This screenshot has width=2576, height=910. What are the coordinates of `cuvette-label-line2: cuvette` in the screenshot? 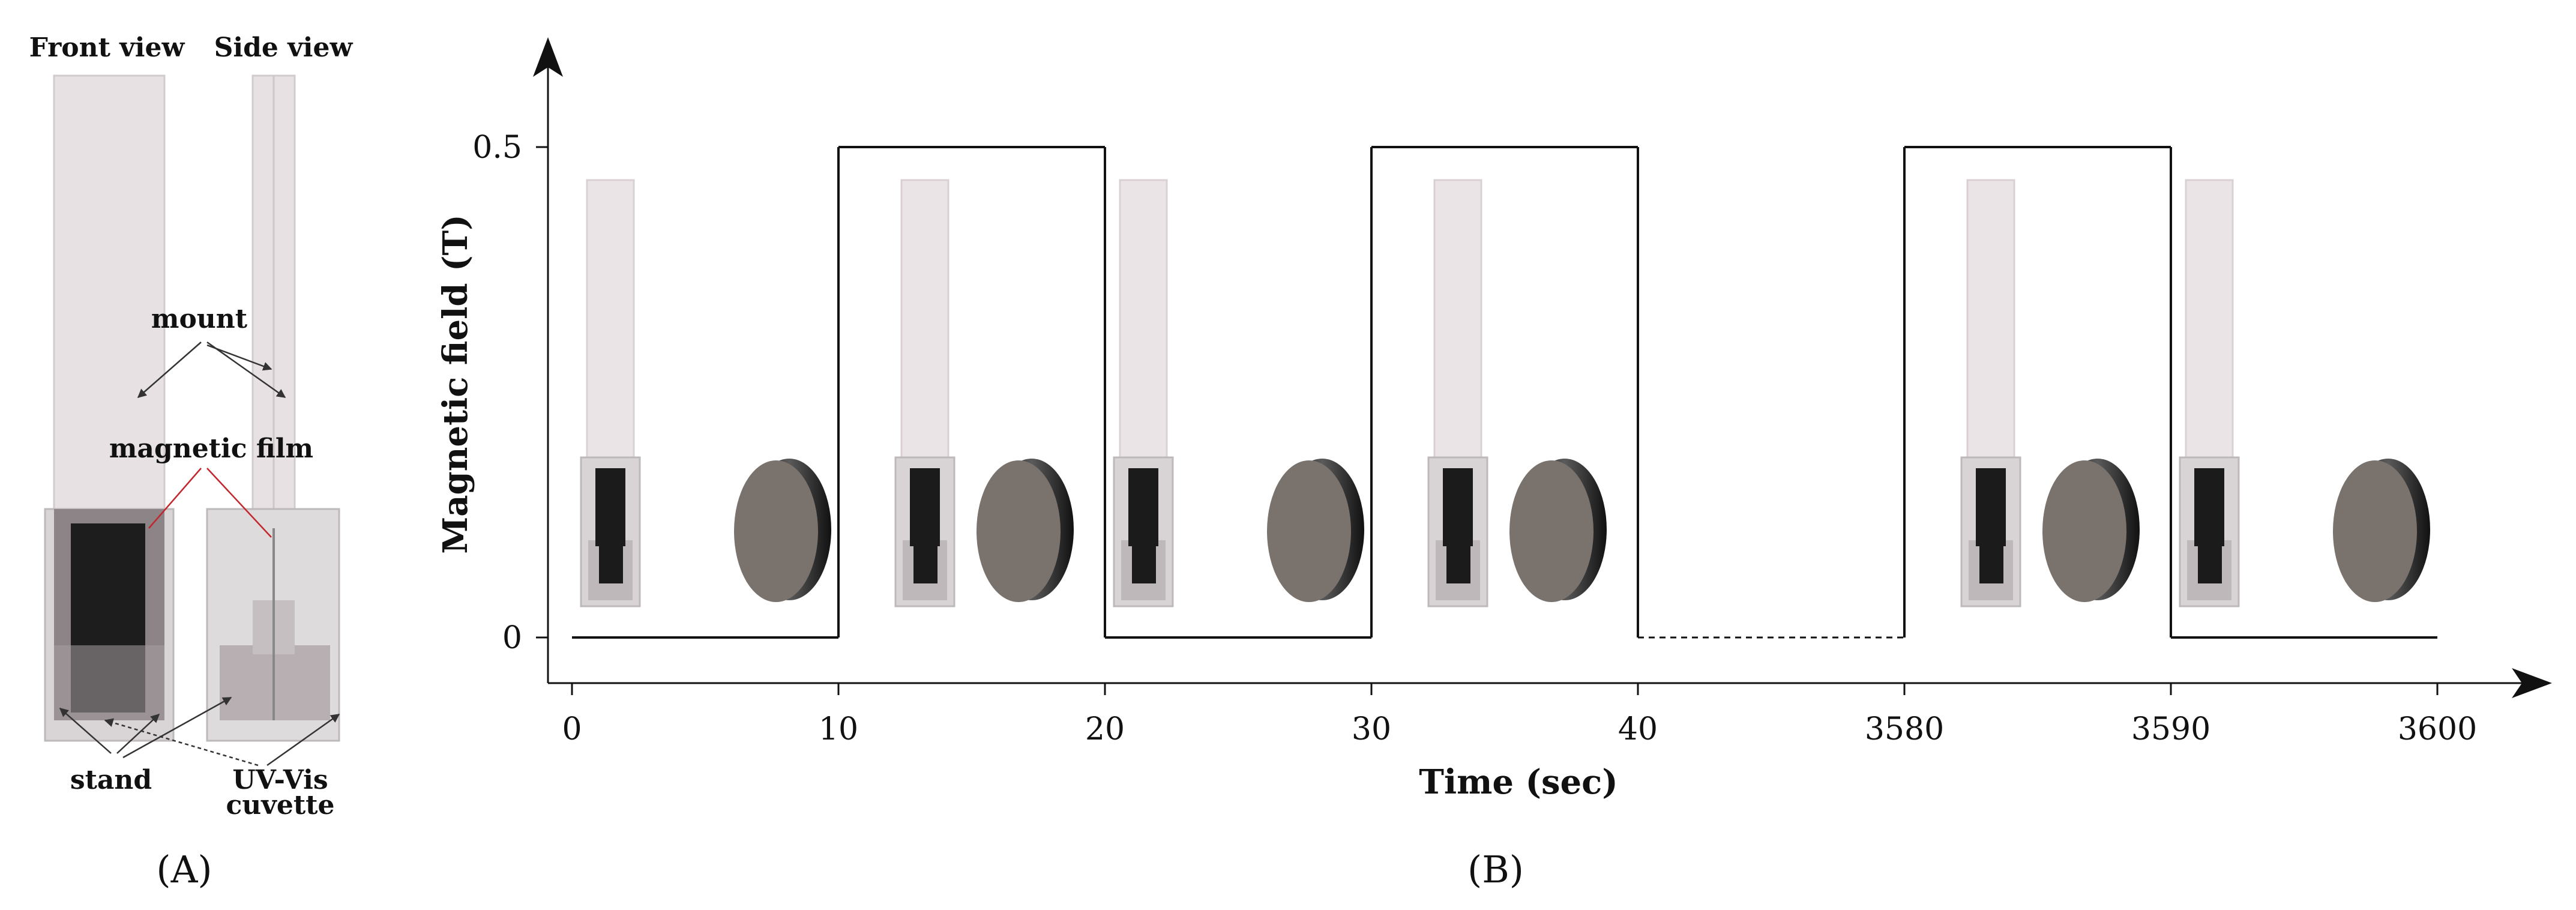 It's located at (280, 806).